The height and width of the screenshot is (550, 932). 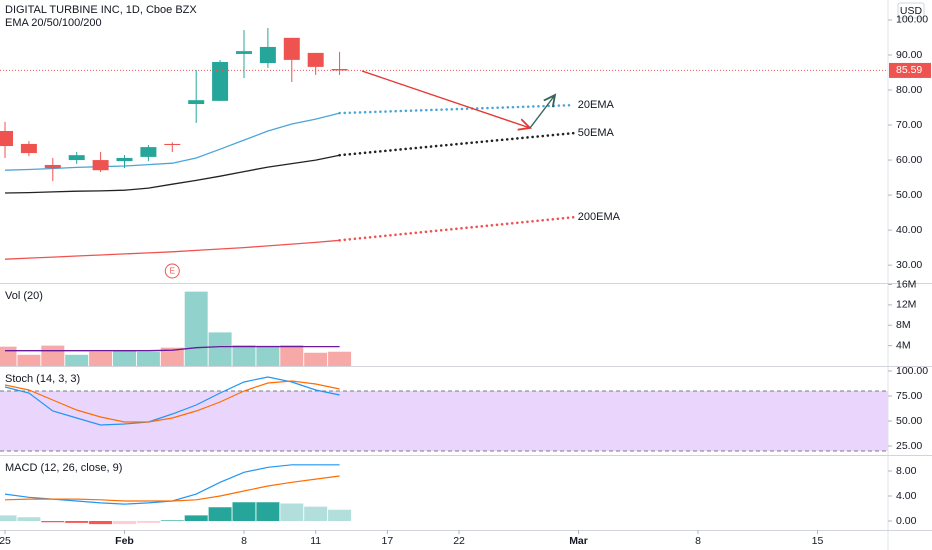 I want to click on y-tick-label: 90.00, so click(x=909, y=55).